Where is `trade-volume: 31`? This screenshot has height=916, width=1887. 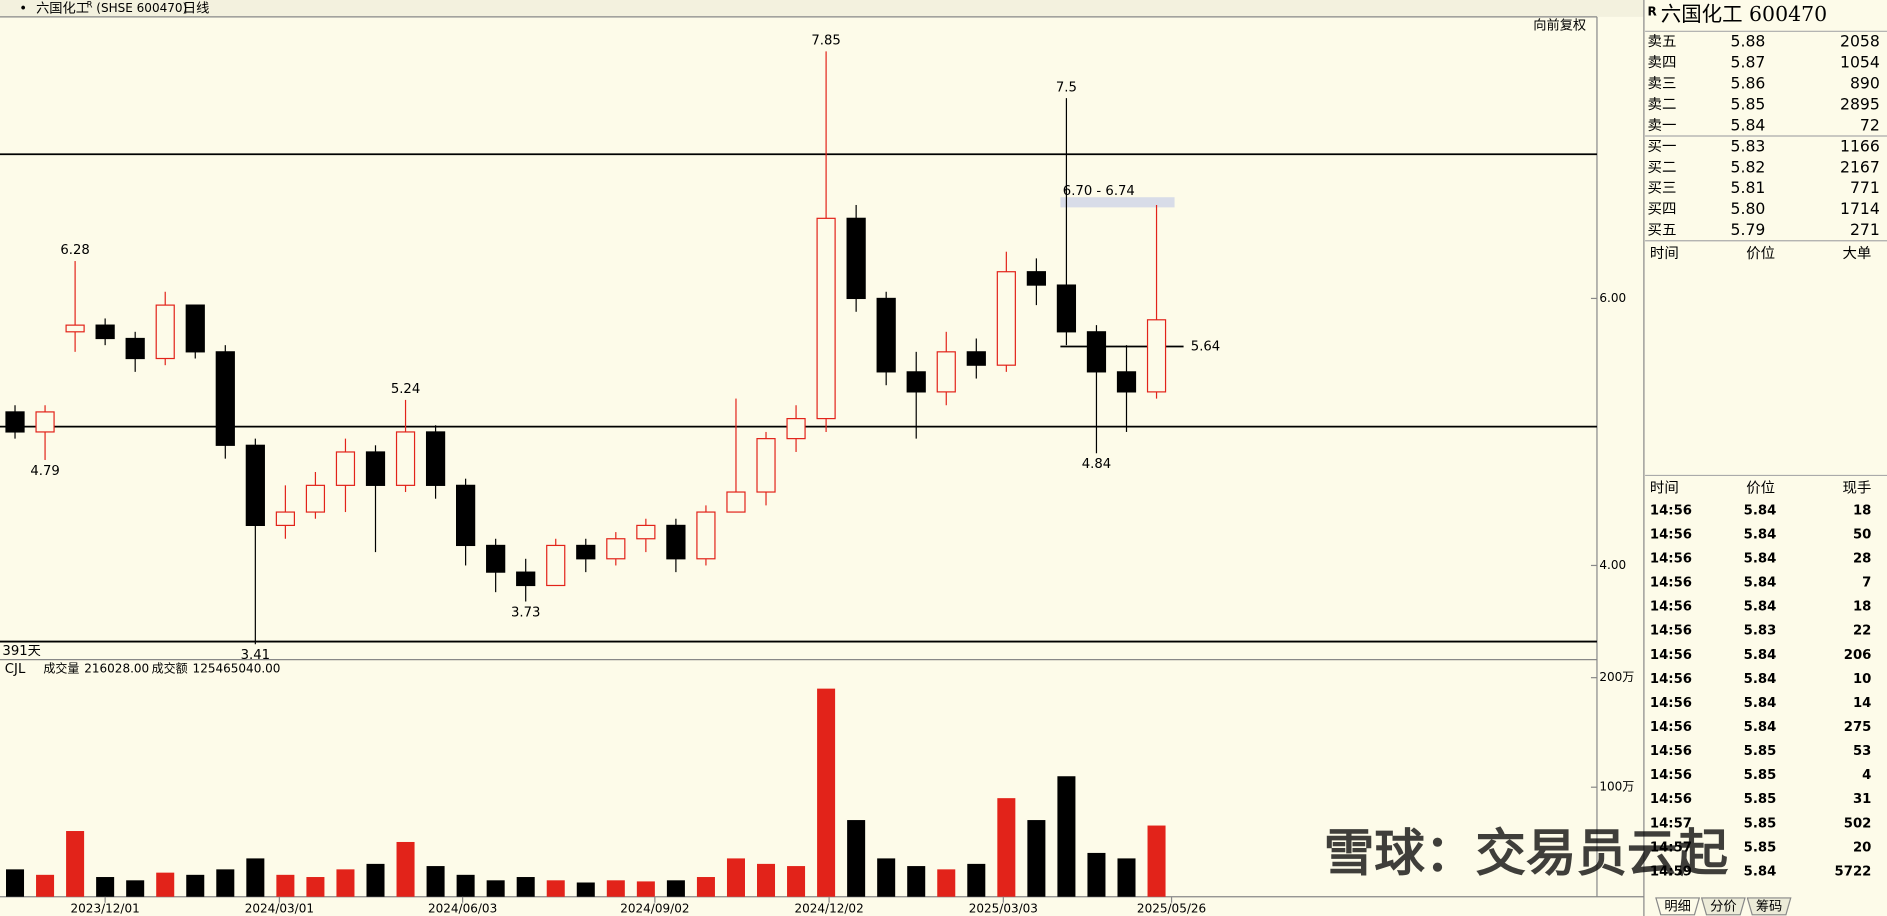 trade-volume: 31 is located at coordinates (1862, 799).